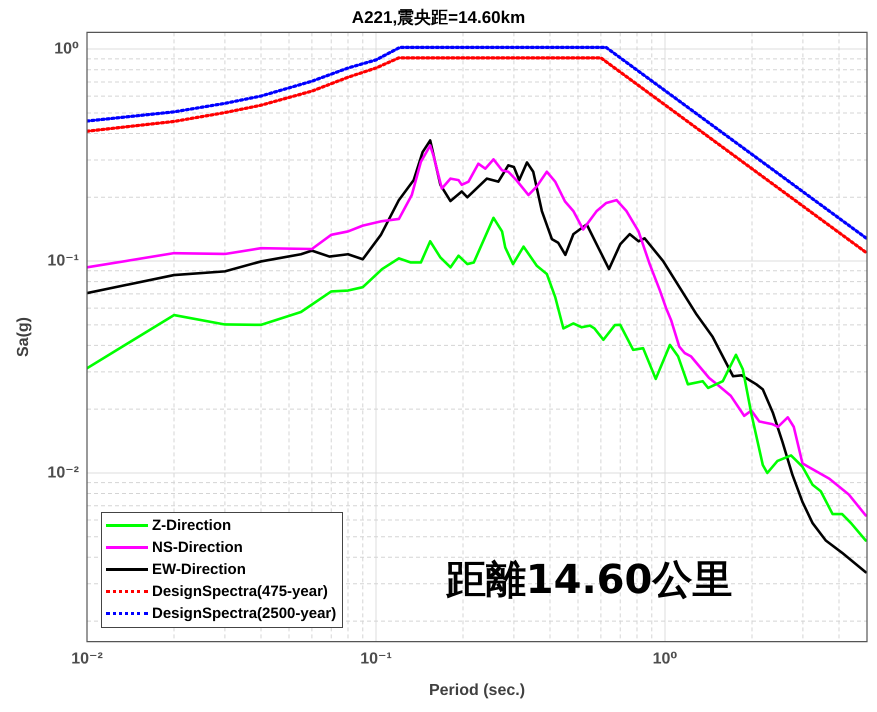  I want to click on y-tick-label: 10⁰, so click(66, 49).